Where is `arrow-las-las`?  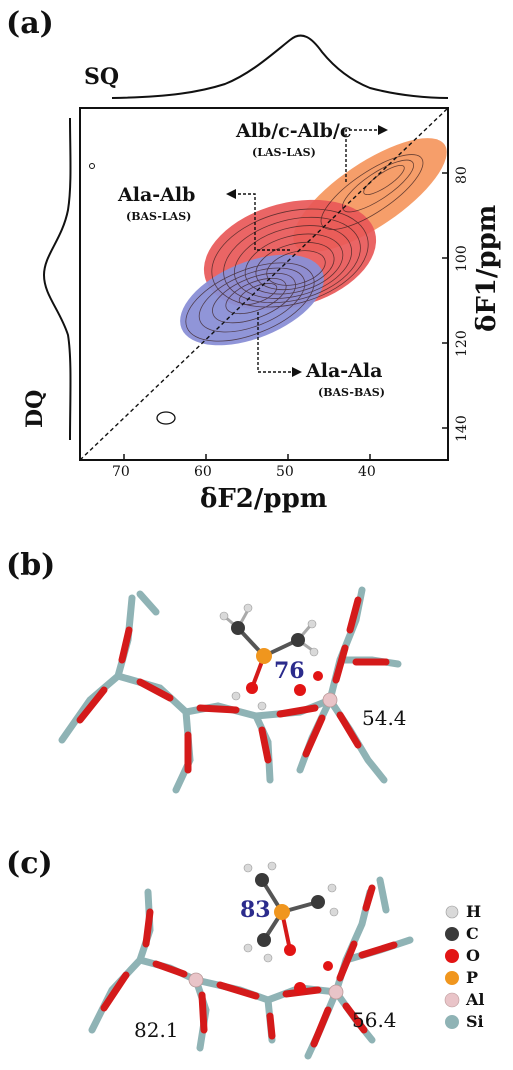 arrow-las-las is located at coordinates (361, 155).